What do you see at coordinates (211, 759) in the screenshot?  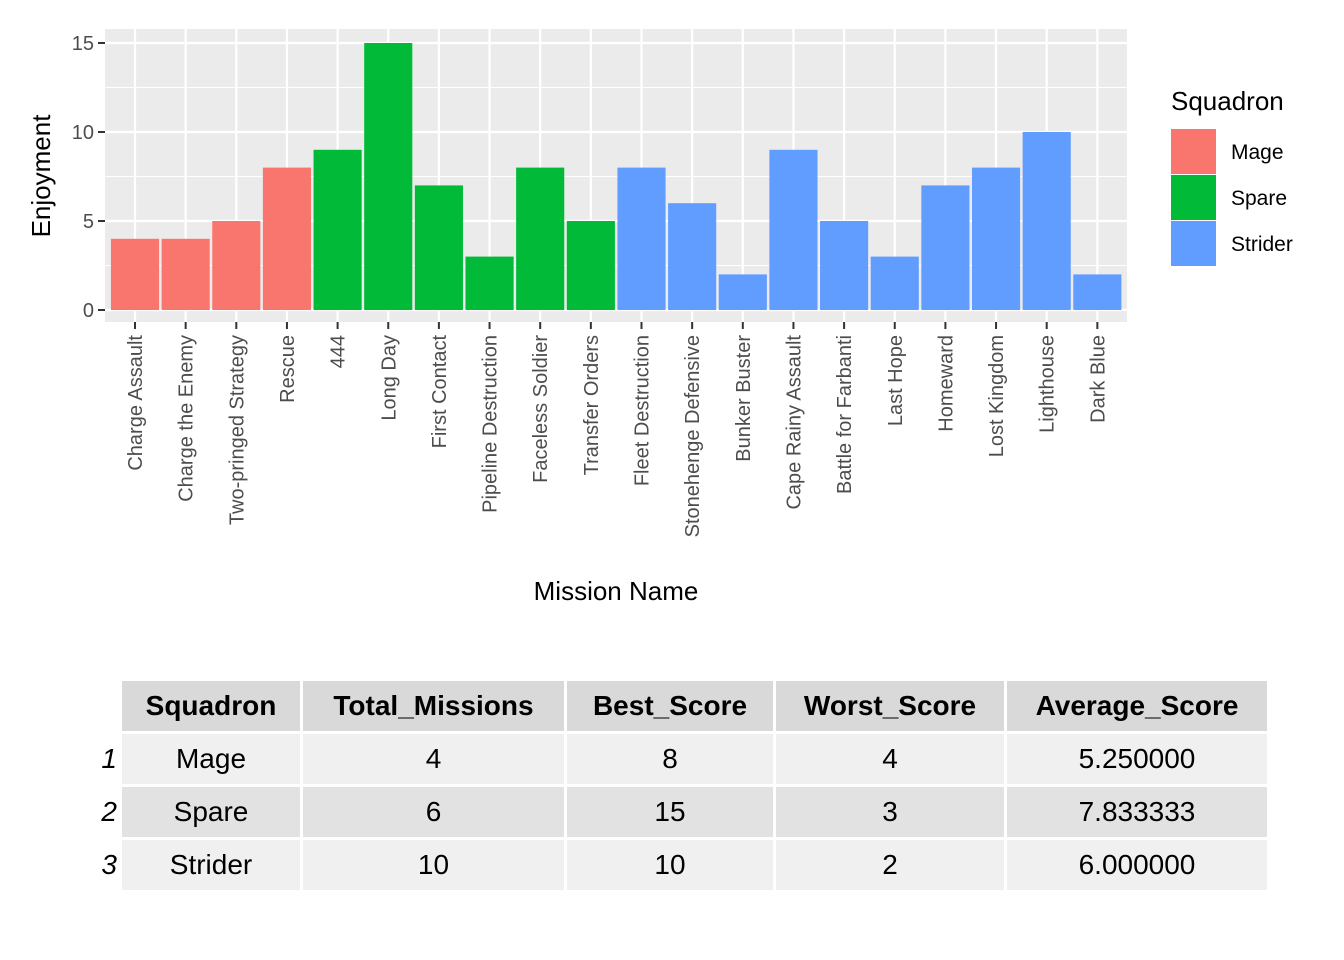 I see `cell-squadron: Mage` at bounding box center [211, 759].